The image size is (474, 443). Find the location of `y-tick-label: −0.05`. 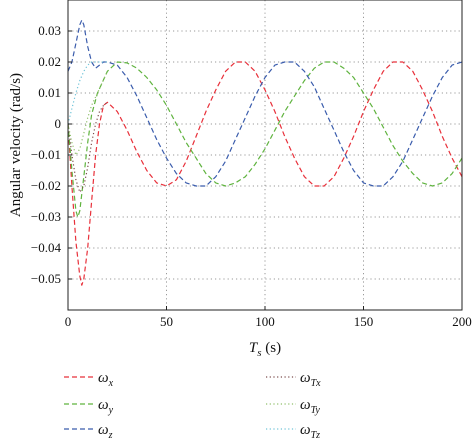

y-tick-label: −0.05 is located at coordinates (46, 278).